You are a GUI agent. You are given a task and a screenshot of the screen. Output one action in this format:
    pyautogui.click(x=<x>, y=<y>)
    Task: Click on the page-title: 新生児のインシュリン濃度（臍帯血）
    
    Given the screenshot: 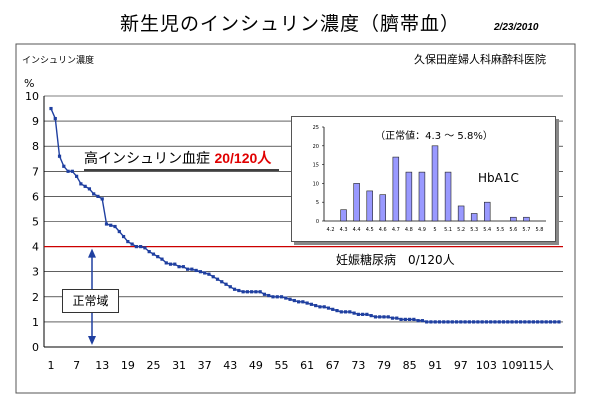 What is the action you would take?
    pyautogui.click(x=290, y=24)
    